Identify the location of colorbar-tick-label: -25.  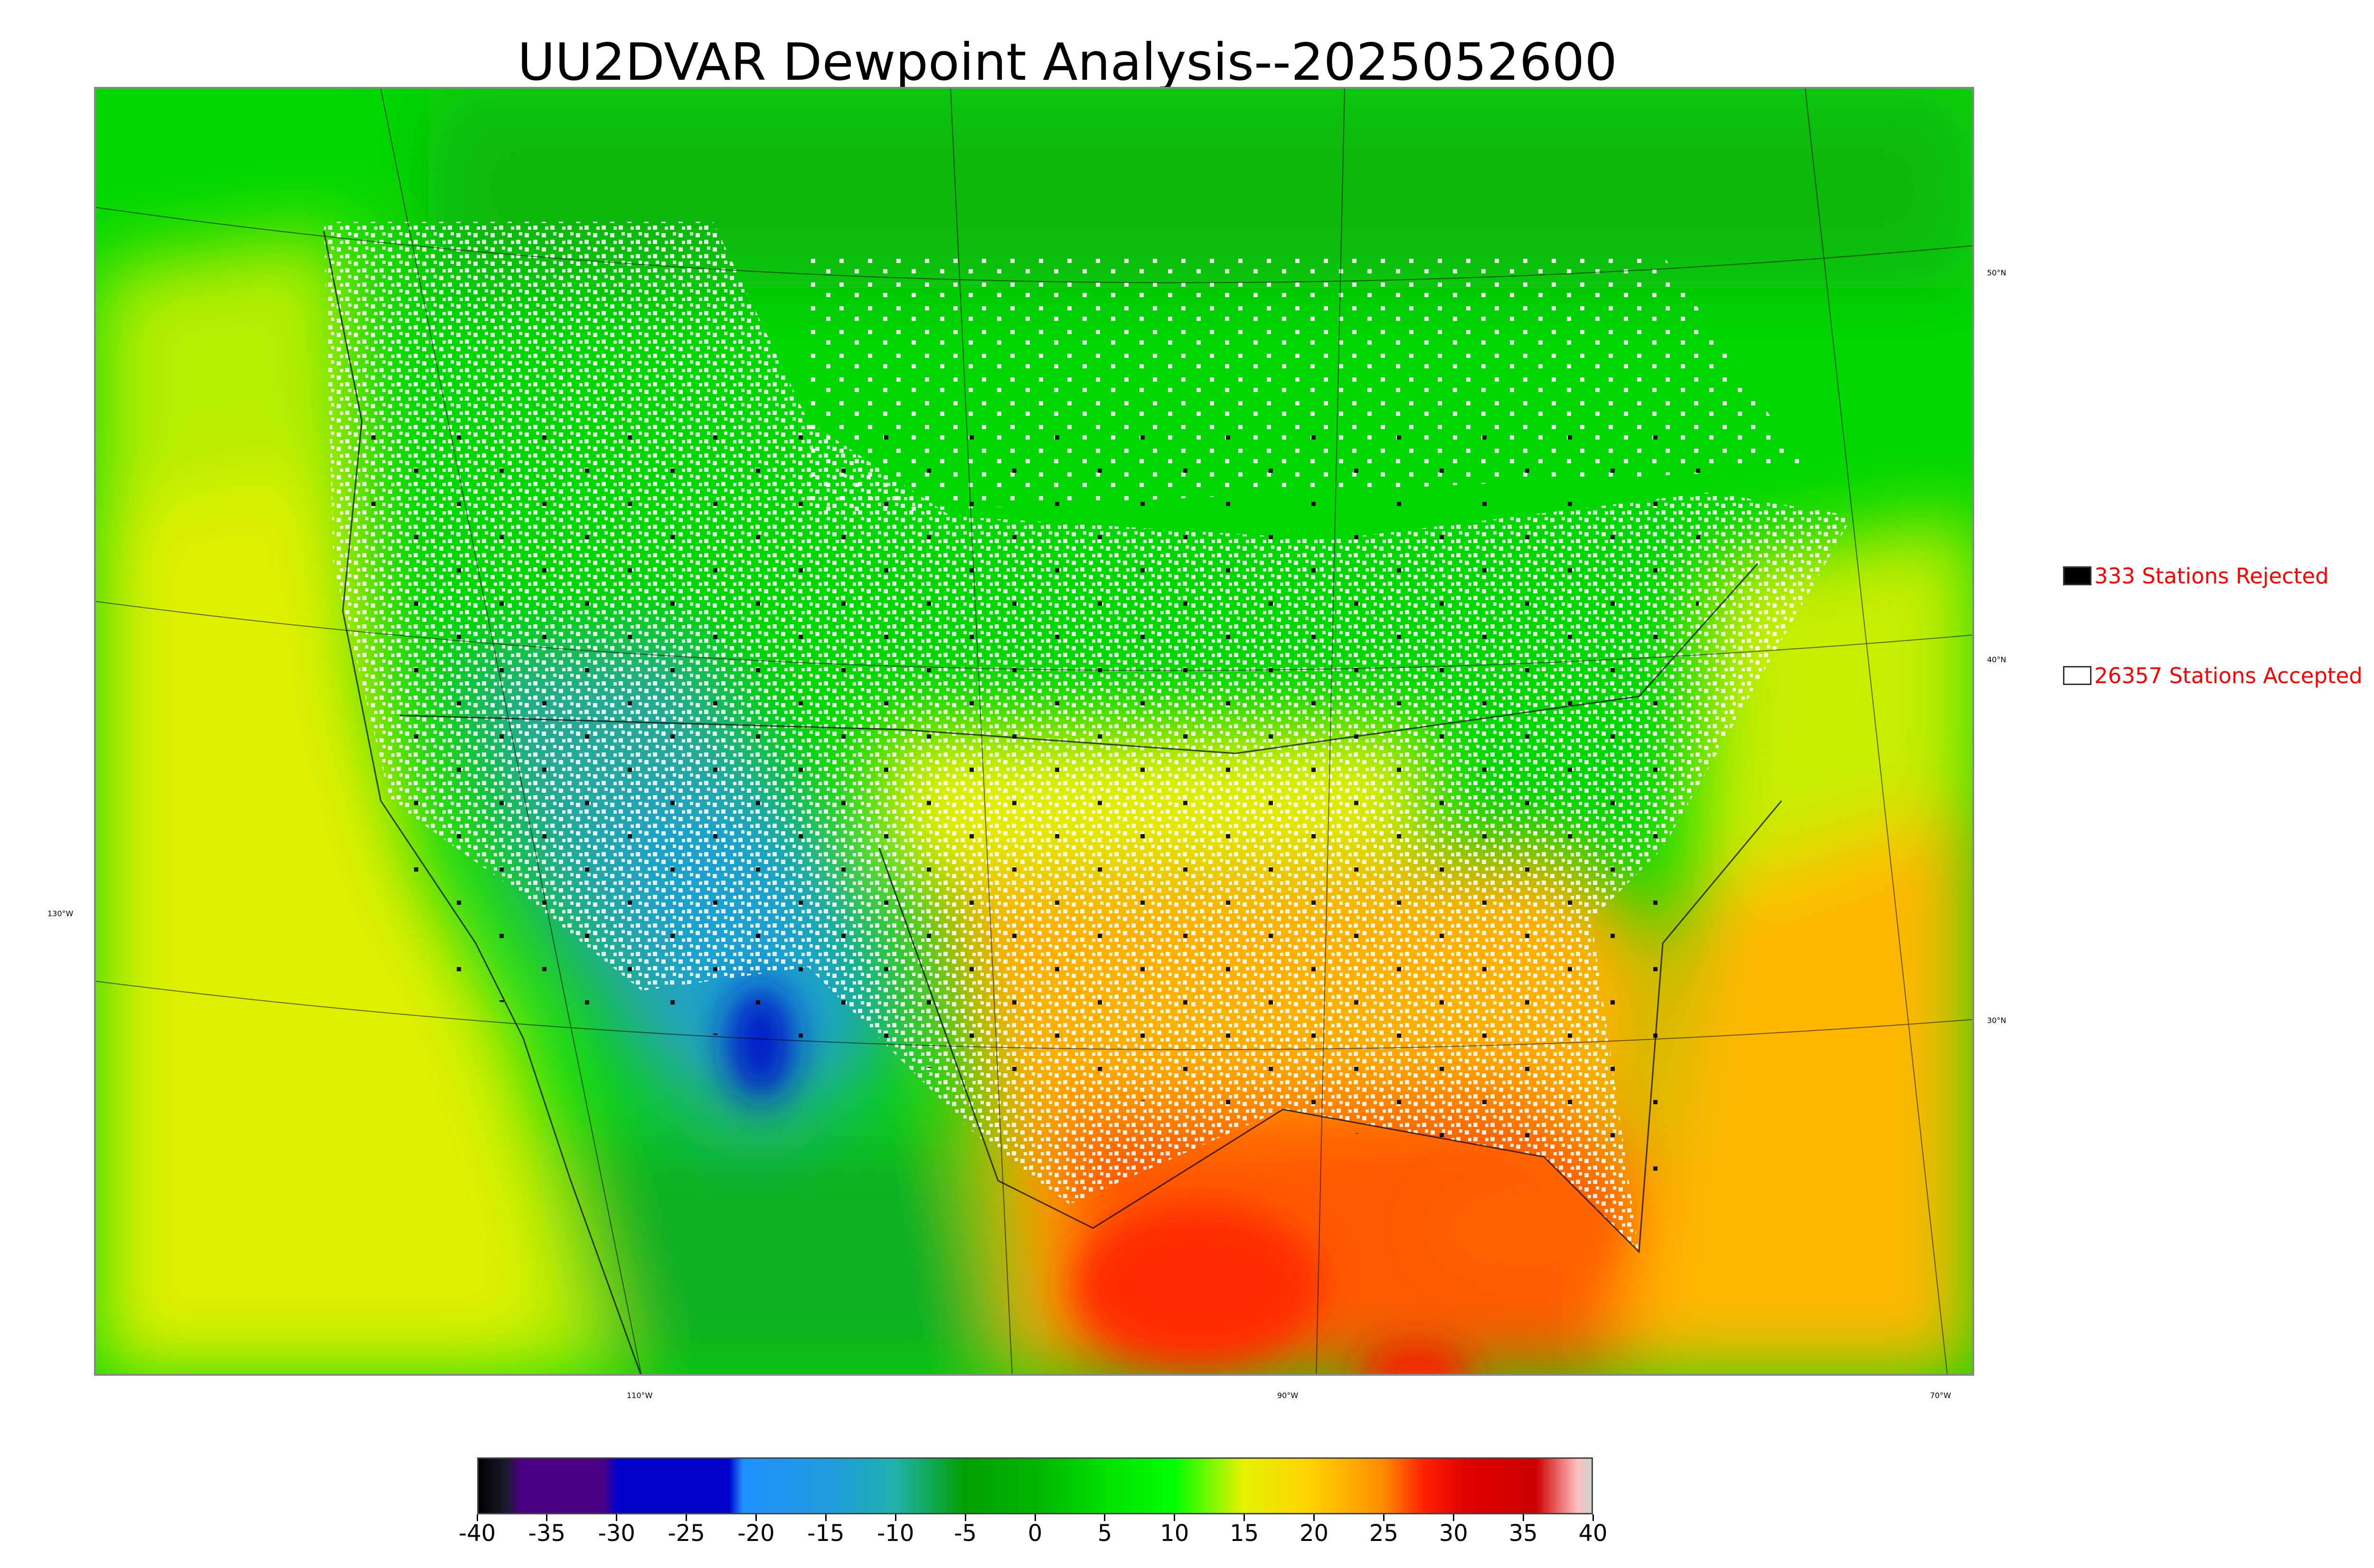
(686, 1534).